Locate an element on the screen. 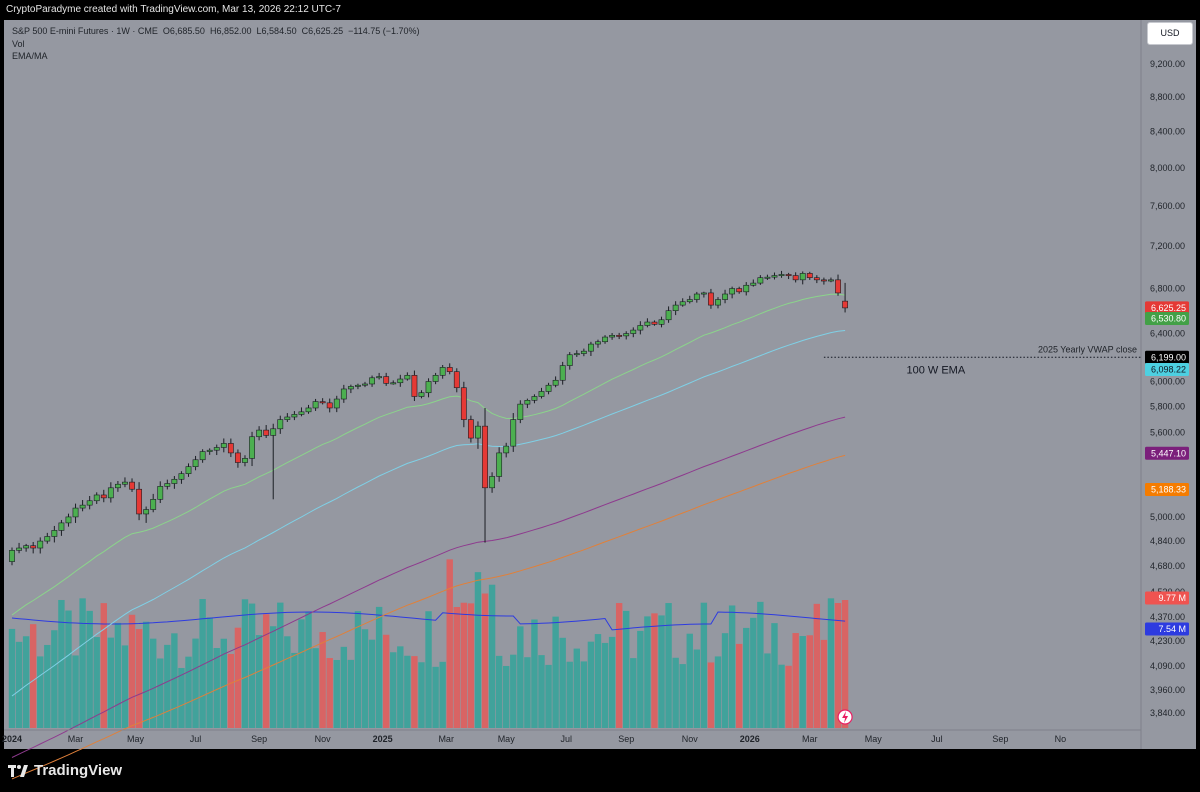 This screenshot has height=792, width=1200. y-tick-label: 8,000.00 is located at coordinates (1167, 168).